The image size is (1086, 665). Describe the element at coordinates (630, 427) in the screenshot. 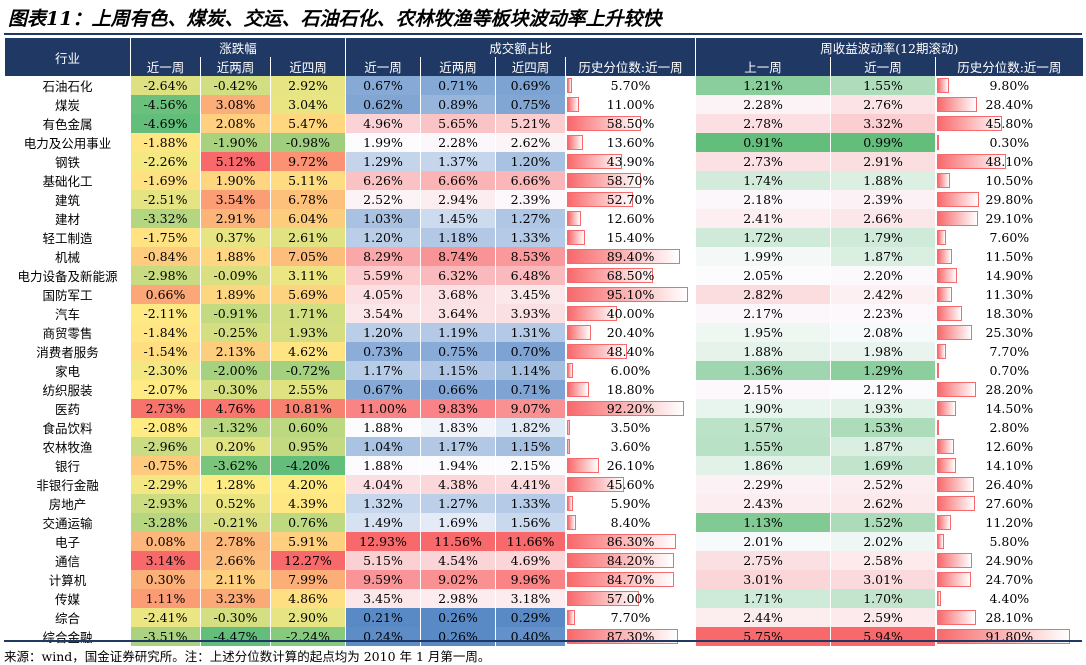

I see `percentile-cell: 3.50%` at that location.